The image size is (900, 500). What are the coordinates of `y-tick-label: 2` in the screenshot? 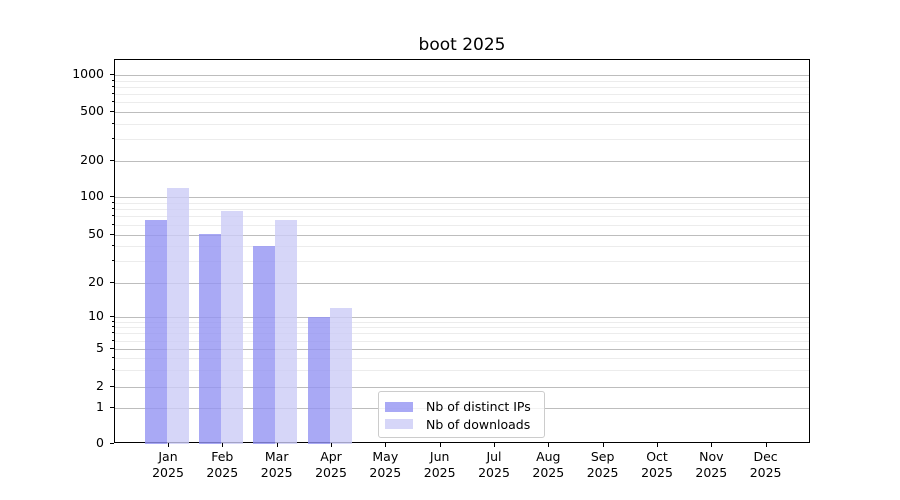 It's located at (100, 385).